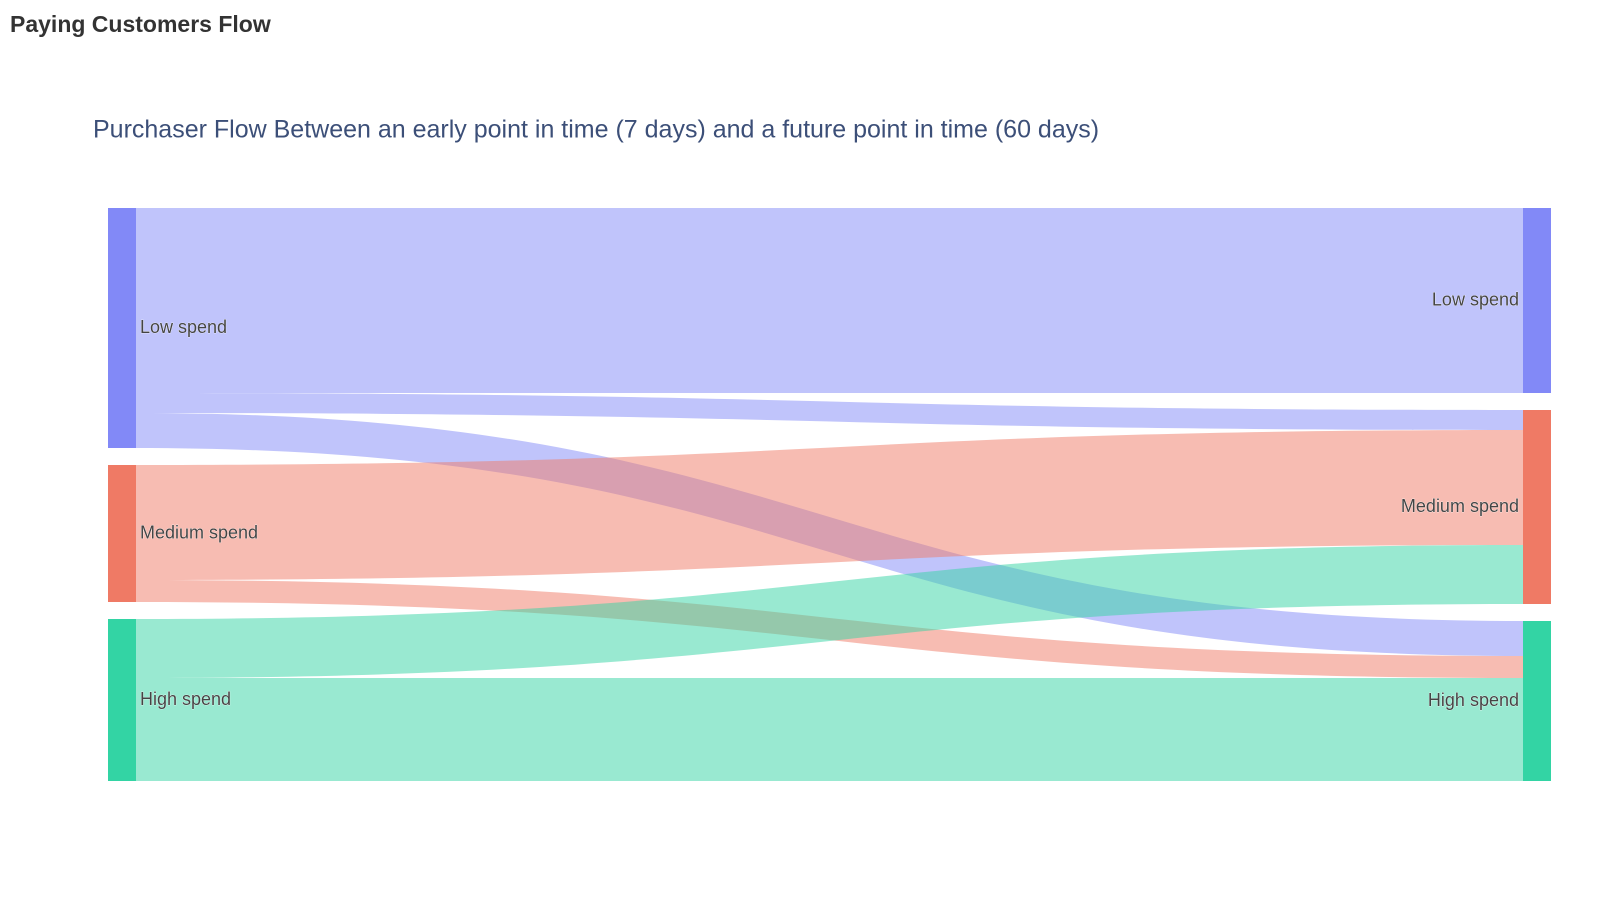  Describe the element at coordinates (140, 24) in the screenshot. I see `page-title: Paying Customers Flow` at that location.